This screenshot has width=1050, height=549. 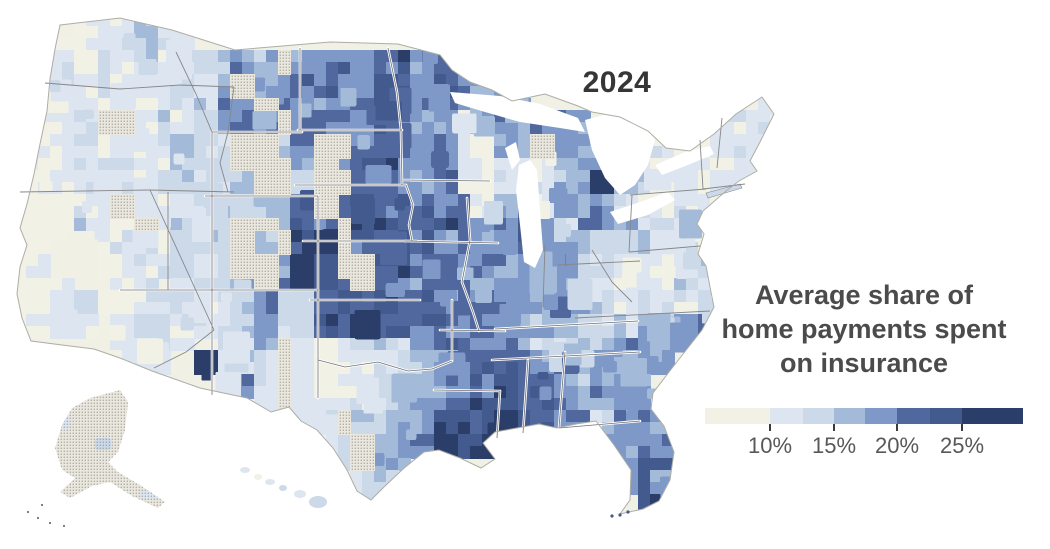 What do you see at coordinates (724, 191) in the screenshot?
I see `long-island` at bounding box center [724, 191].